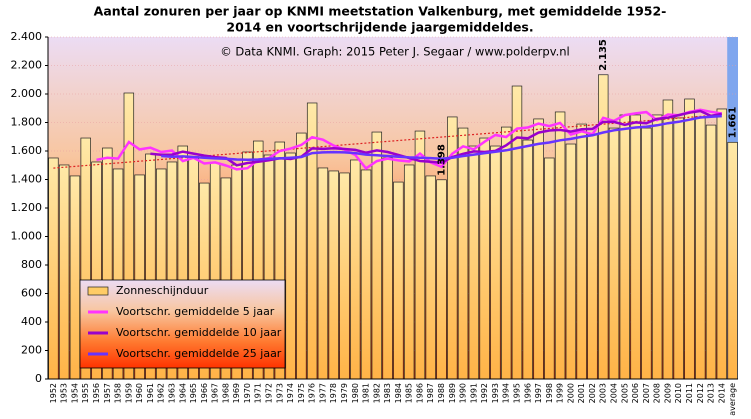 This screenshot has height=419, width=751. I want to click on x-tick-label: 2010, so click(678, 393).